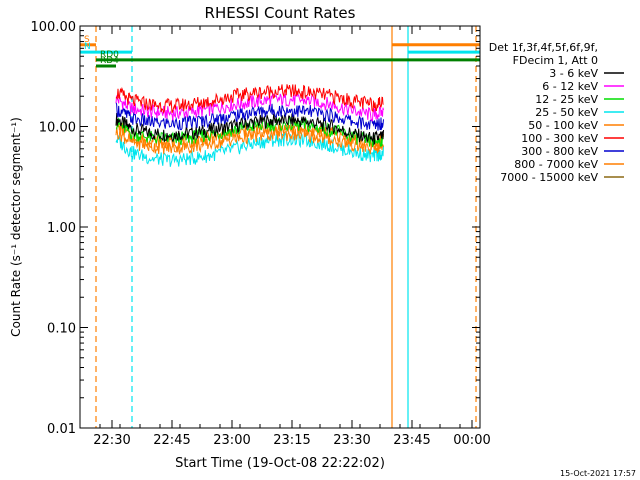  Describe the element at coordinates (563, 125) in the screenshot. I see `legend-label-4: 50 - 100 keV` at that location.